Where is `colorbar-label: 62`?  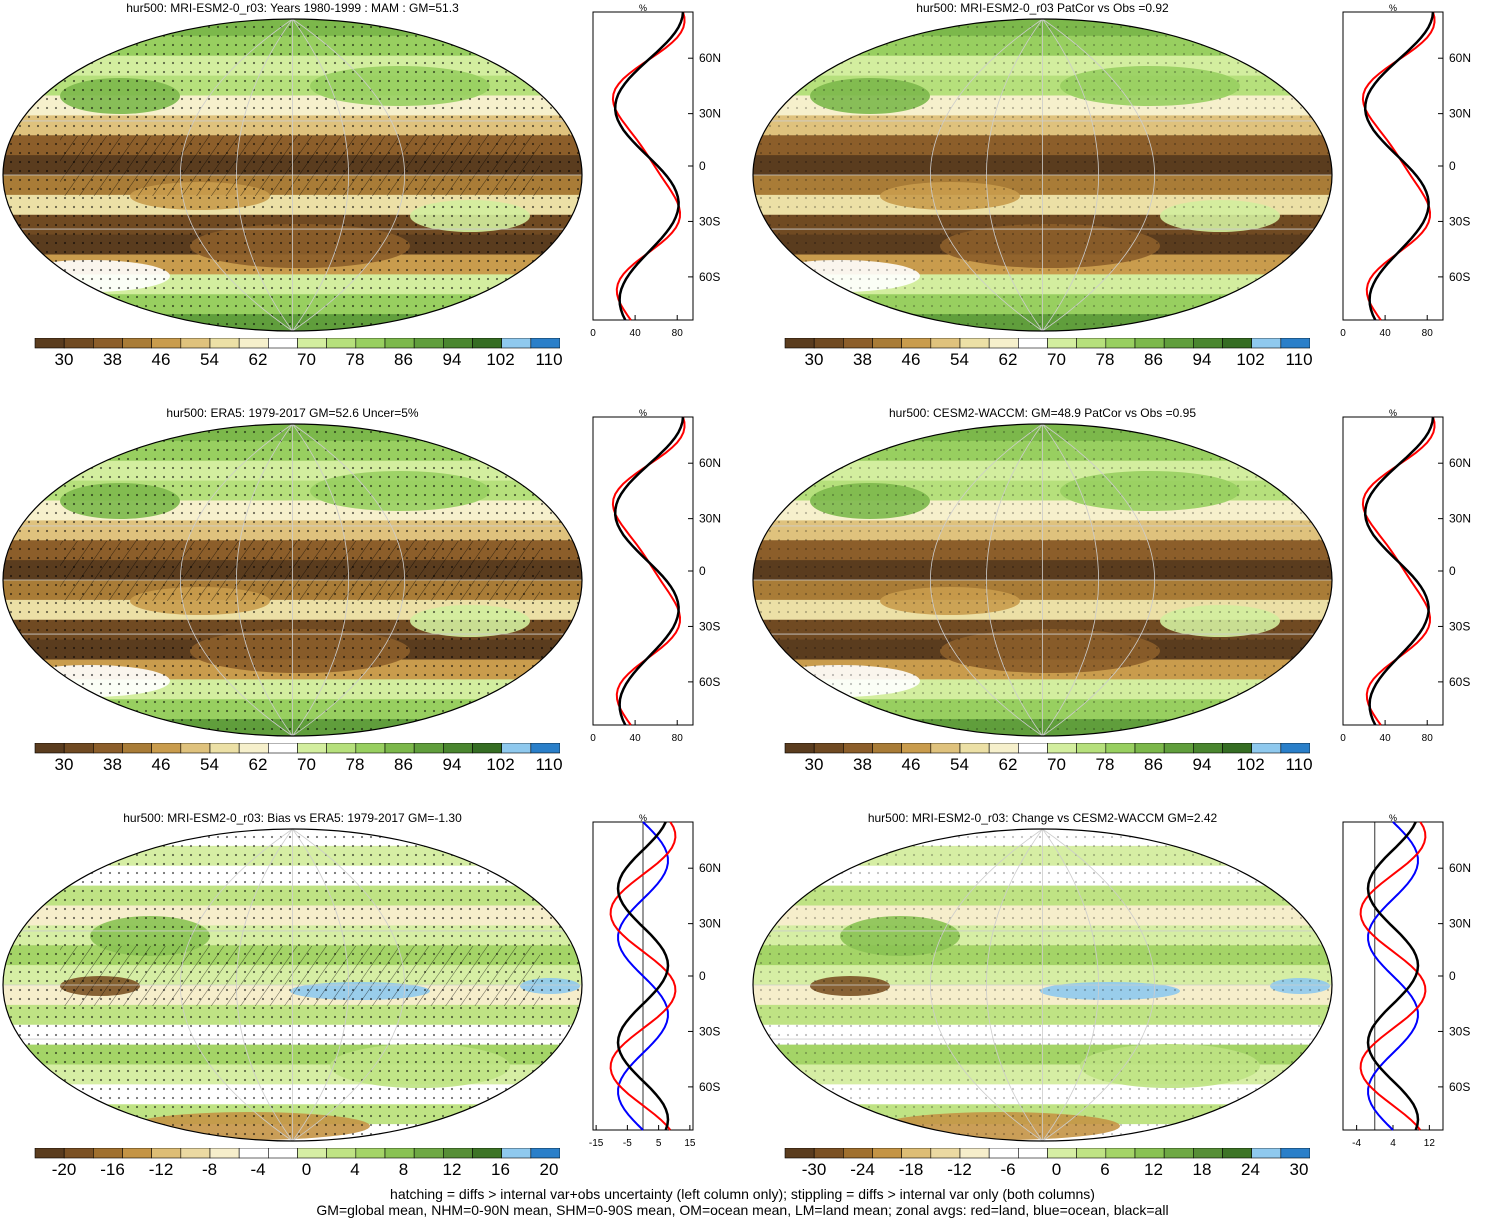
colorbar-label: 62 is located at coordinates (1008, 764).